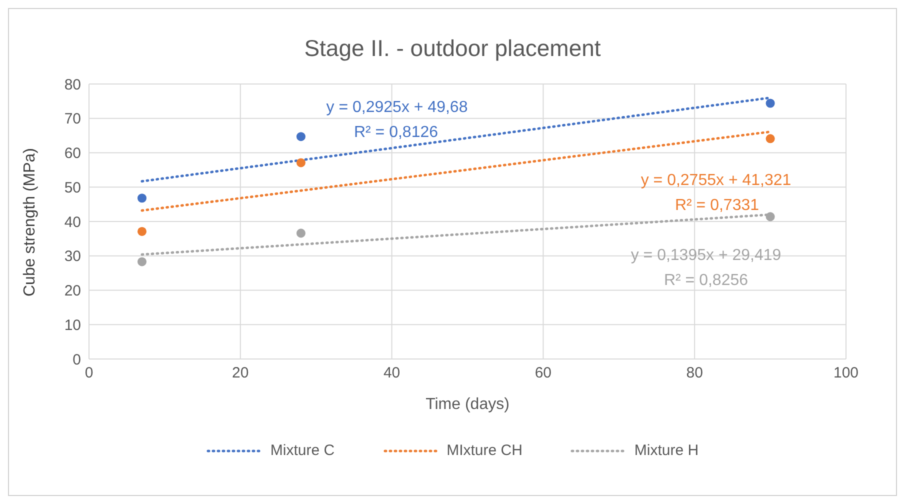 Image resolution: width=903 pixels, height=502 pixels. What do you see at coordinates (391, 373) in the screenshot?
I see `x-tick-label: 40` at bounding box center [391, 373].